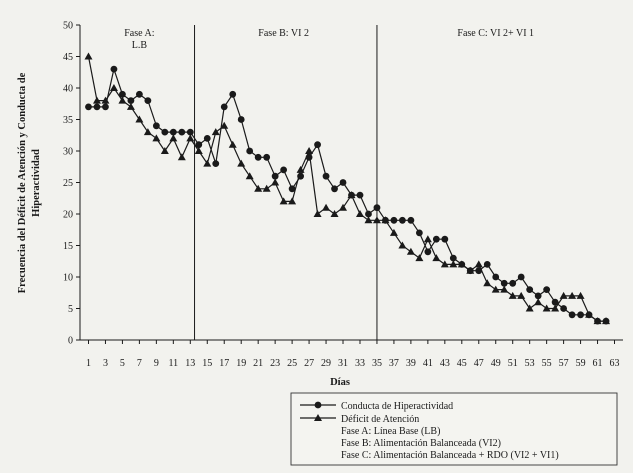  Describe the element at coordinates (343, 363) in the screenshot. I see `x-tick-label: 31` at that location.